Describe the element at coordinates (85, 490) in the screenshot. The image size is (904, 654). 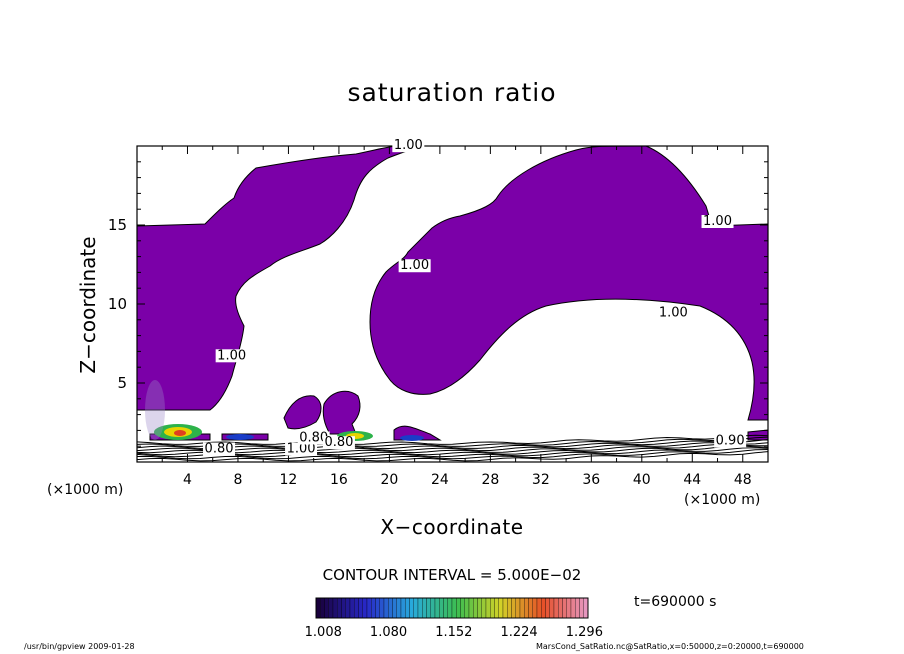
I see `x-unit-label-left: (×1000 m)` at that location.